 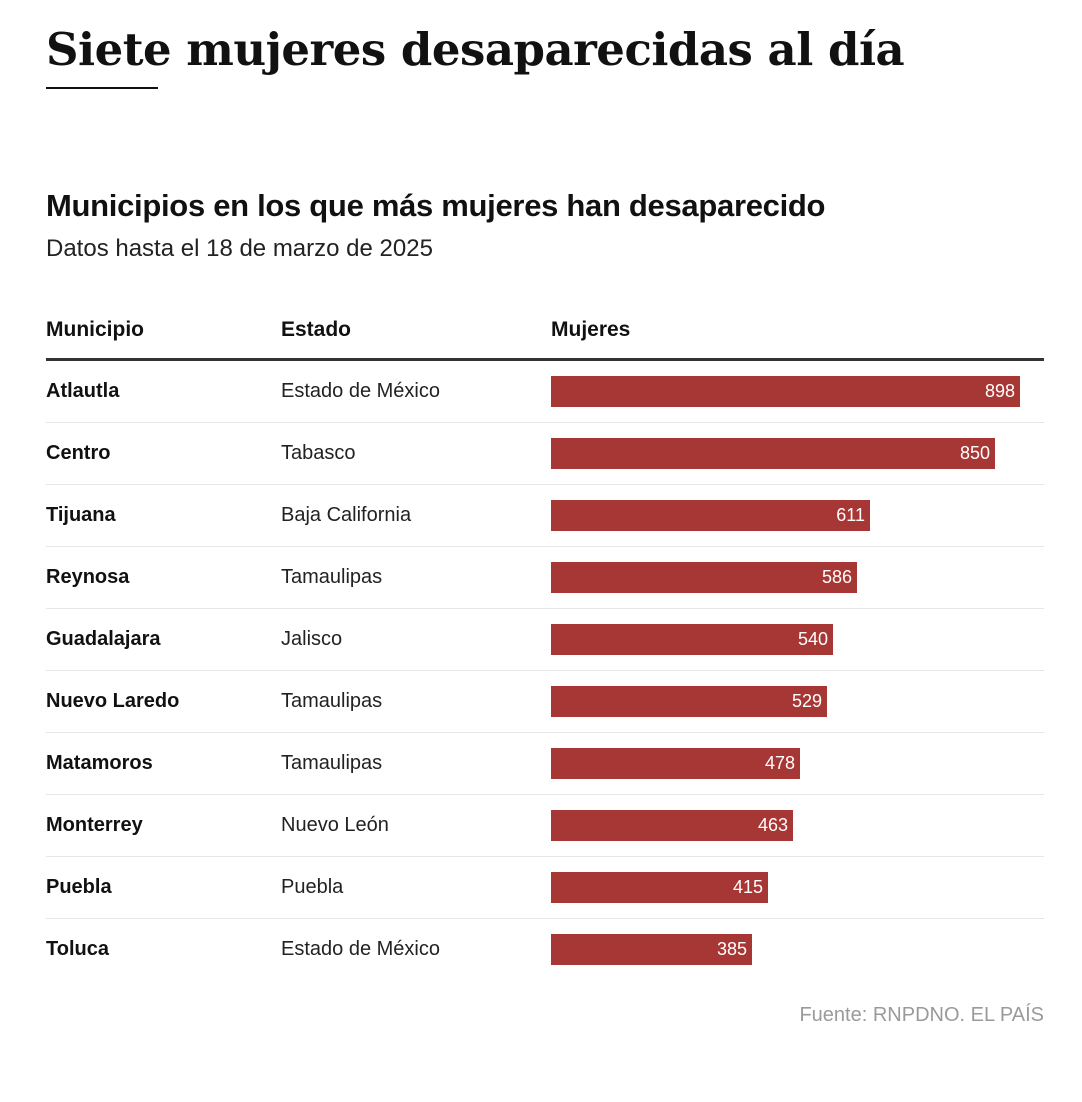 What do you see at coordinates (316, 329) in the screenshot?
I see `column-header-estado: Estado` at bounding box center [316, 329].